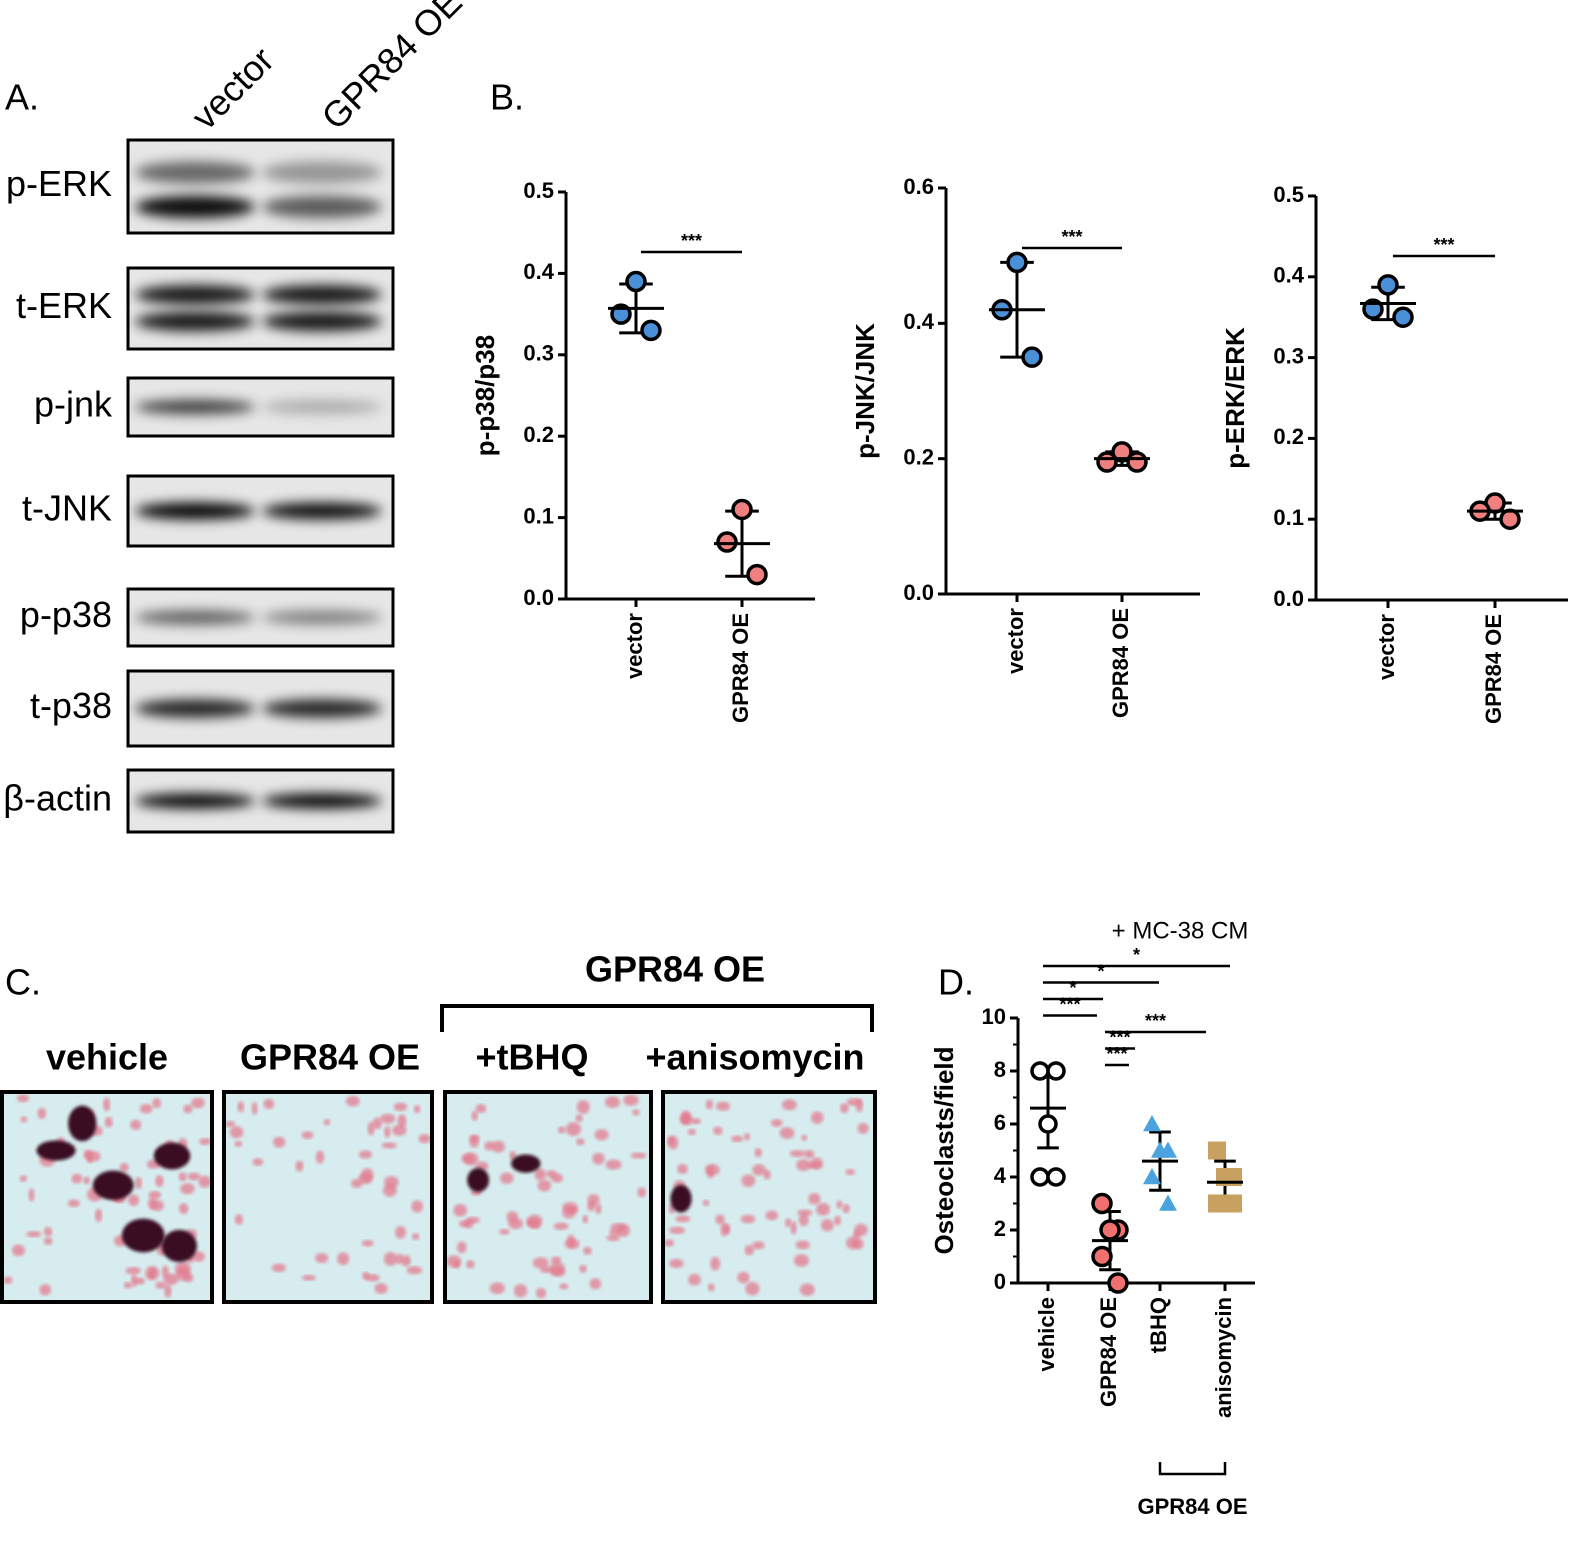 This screenshot has height=1553, width=1595. Describe the element at coordinates (260, 186) in the screenshot. I see `blot-frame` at that location.